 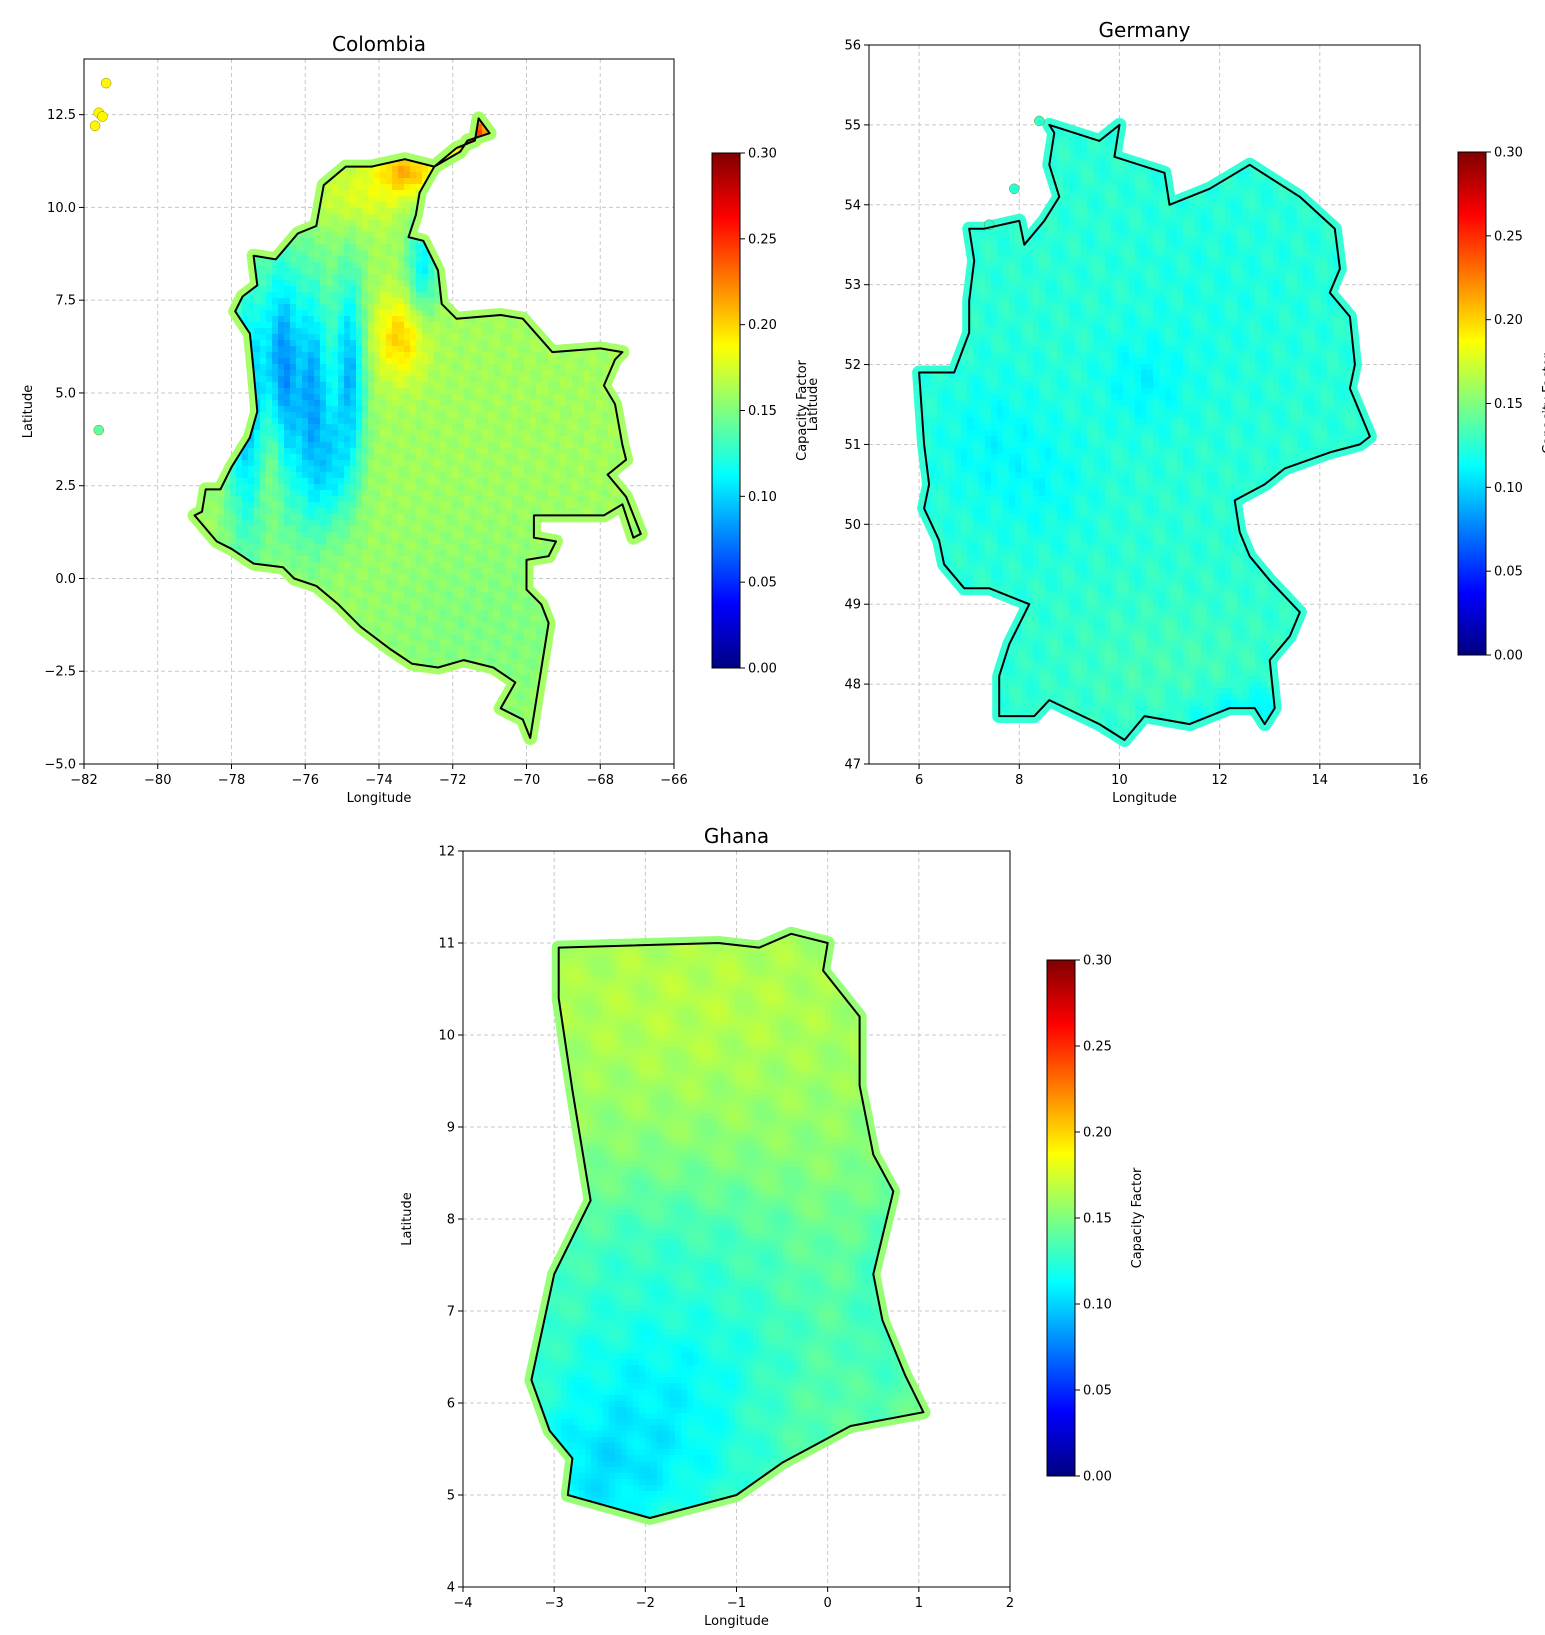 I want to click on x-tick-label: −76, so click(x=305, y=780).